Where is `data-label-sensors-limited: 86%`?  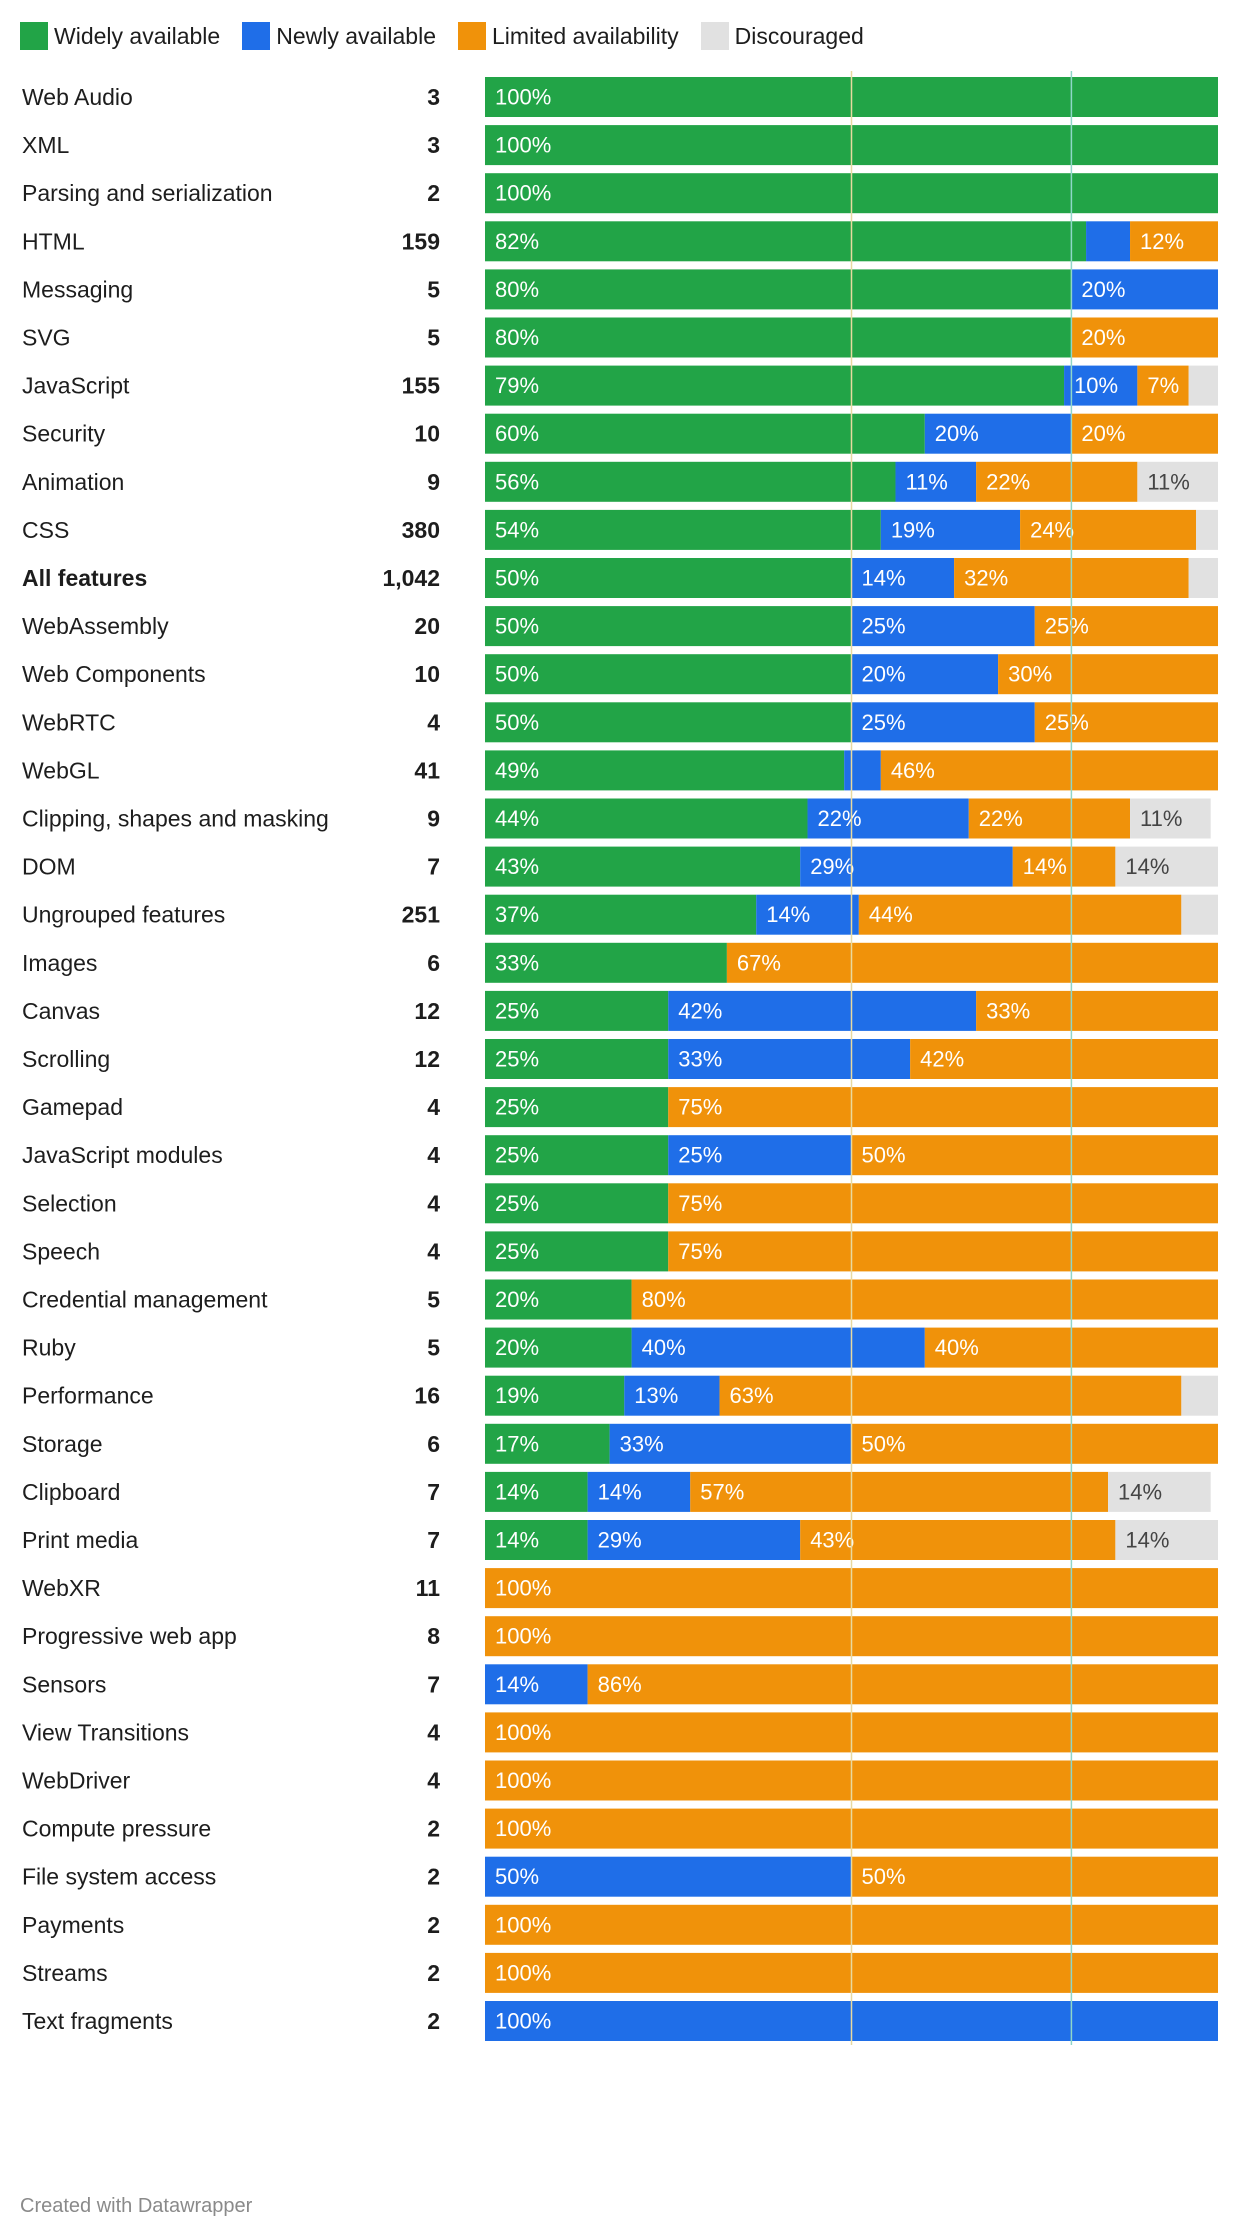 data-label-sensors-limited: 86% is located at coordinates (620, 1684).